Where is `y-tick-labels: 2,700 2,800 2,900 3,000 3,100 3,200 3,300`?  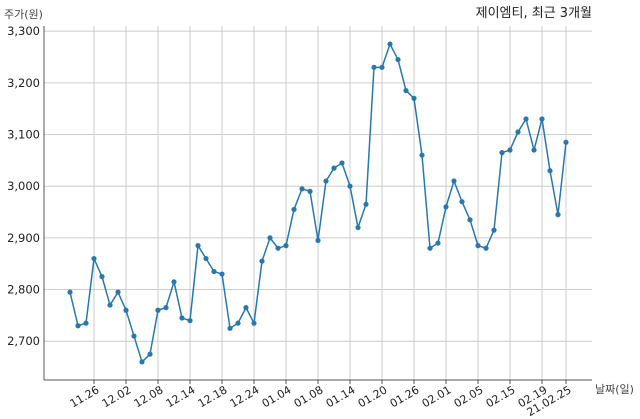
y-tick-labels: 2,700 2,800 2,900 3,000 3,100 3,200 3,300 is located at coordinates (23, 186).